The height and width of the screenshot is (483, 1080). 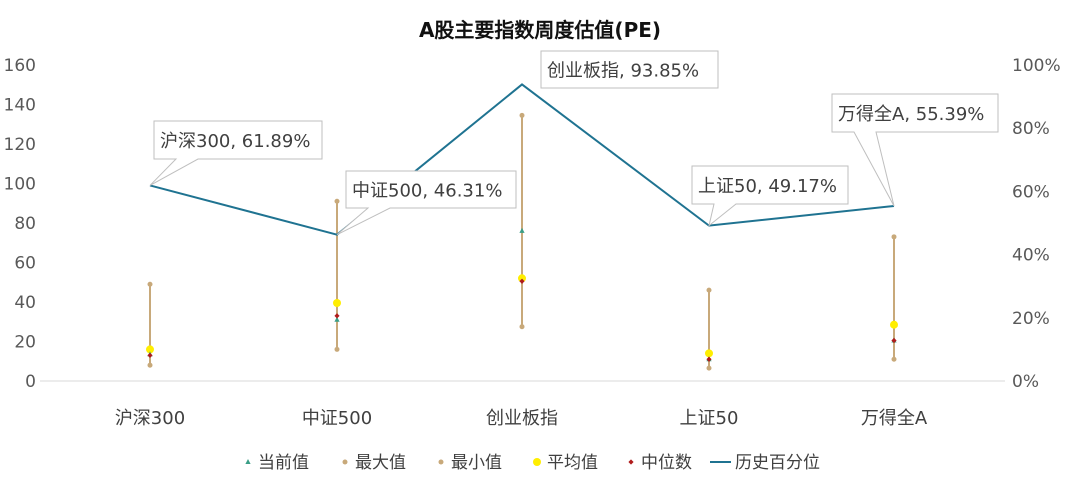 I want to click on legend-label: 历史百分位, so click(x=777, y=463).